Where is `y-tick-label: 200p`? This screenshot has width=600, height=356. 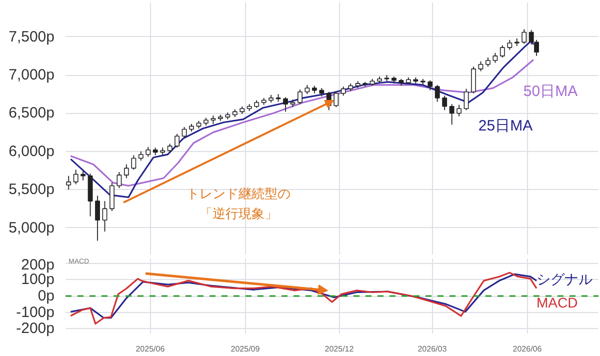
y-tick-label: 200p is located at coordinates (38, 265).